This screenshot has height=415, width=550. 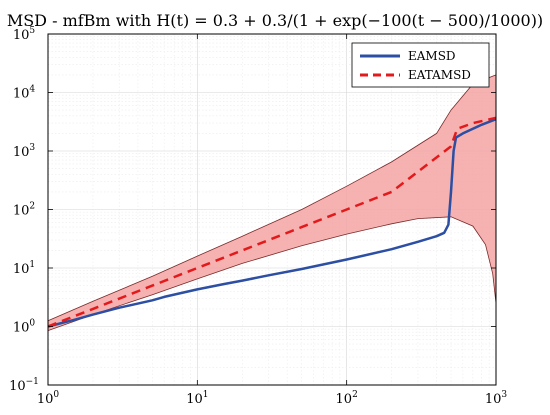 What do you see at coordinates (432, 56) in the screenshot?
I see `legend-label-eamsd: EAMSD` at bounding box center [432, 56].